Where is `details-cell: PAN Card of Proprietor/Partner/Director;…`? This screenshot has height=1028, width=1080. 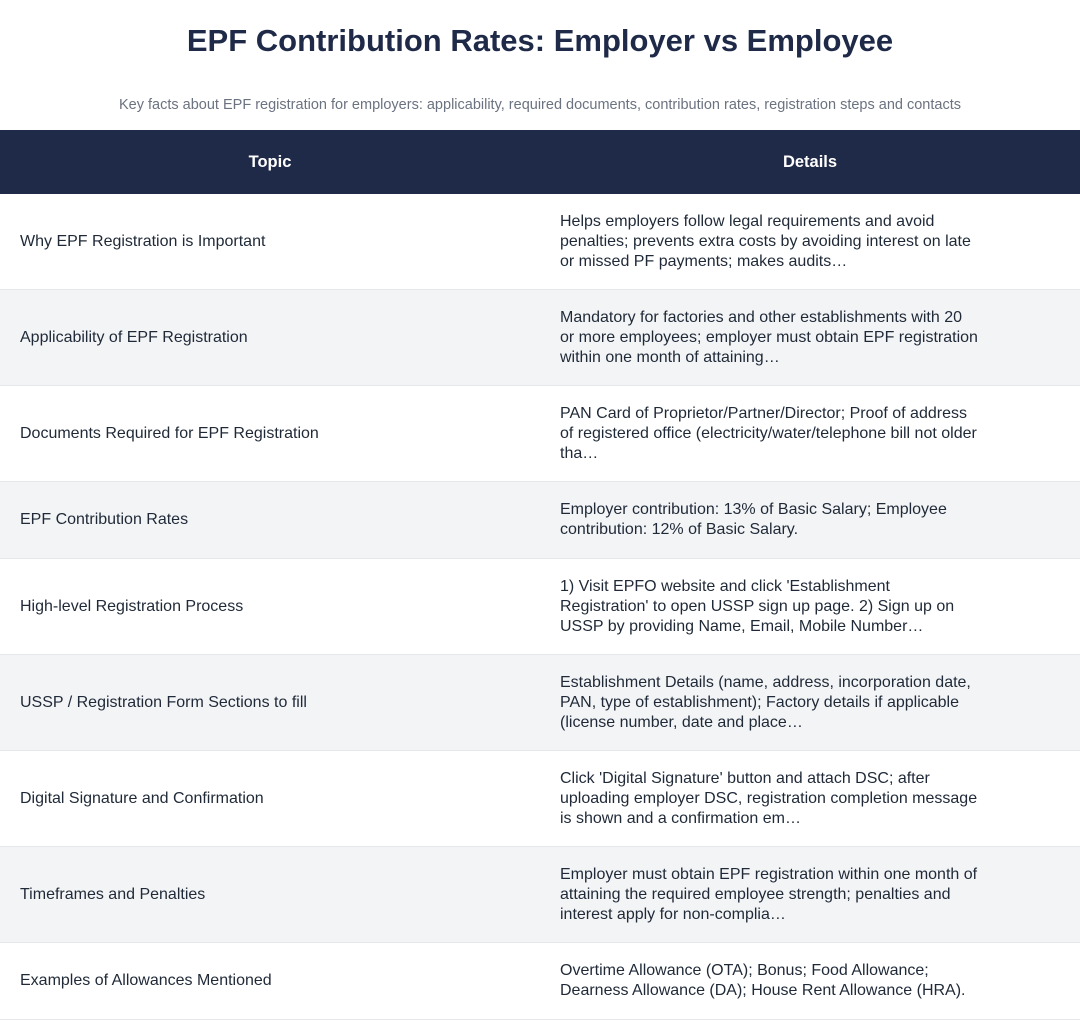 details-cell: PAN Card of Proprietor/Partner/Director;… is located at coordinates (810, 433).